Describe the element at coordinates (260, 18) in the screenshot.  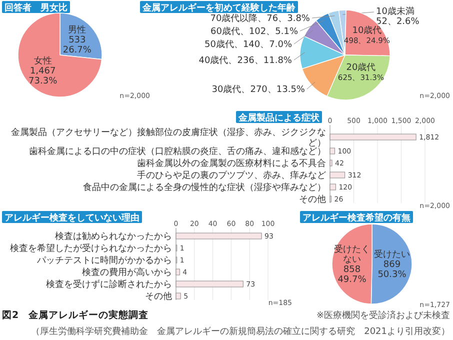
I see `slice-label: 70歳代以降、76、3.8%` at that location.